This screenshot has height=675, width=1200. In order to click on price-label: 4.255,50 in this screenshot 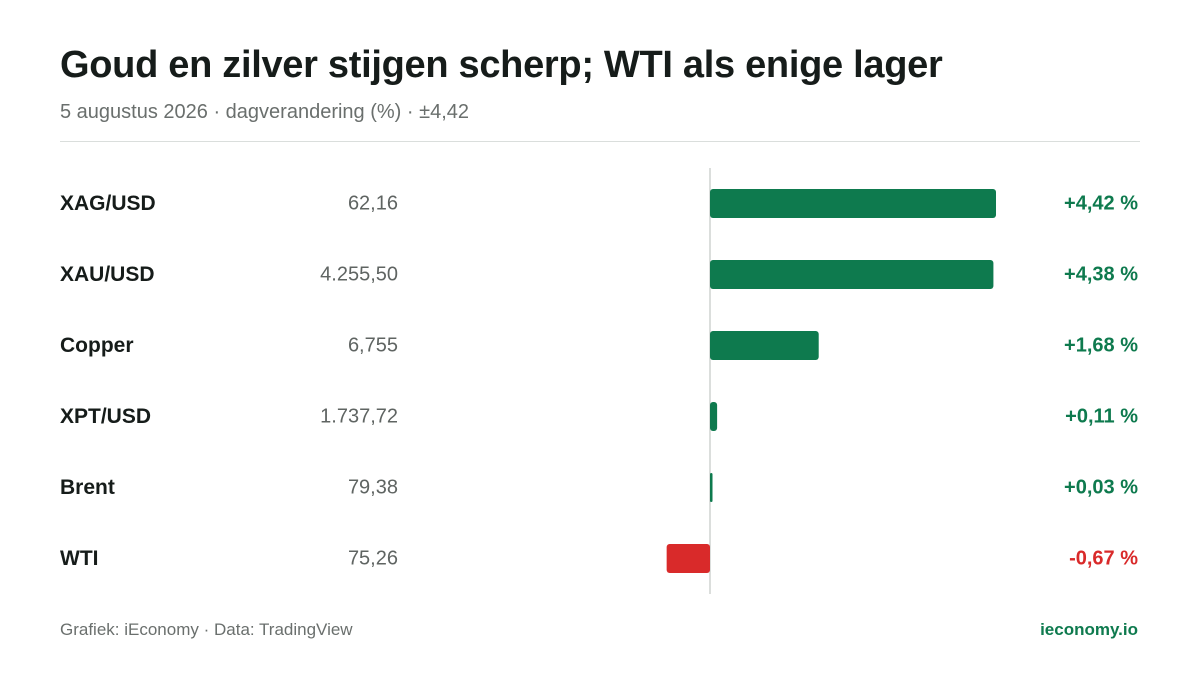, I will do `click(359, 275)`.